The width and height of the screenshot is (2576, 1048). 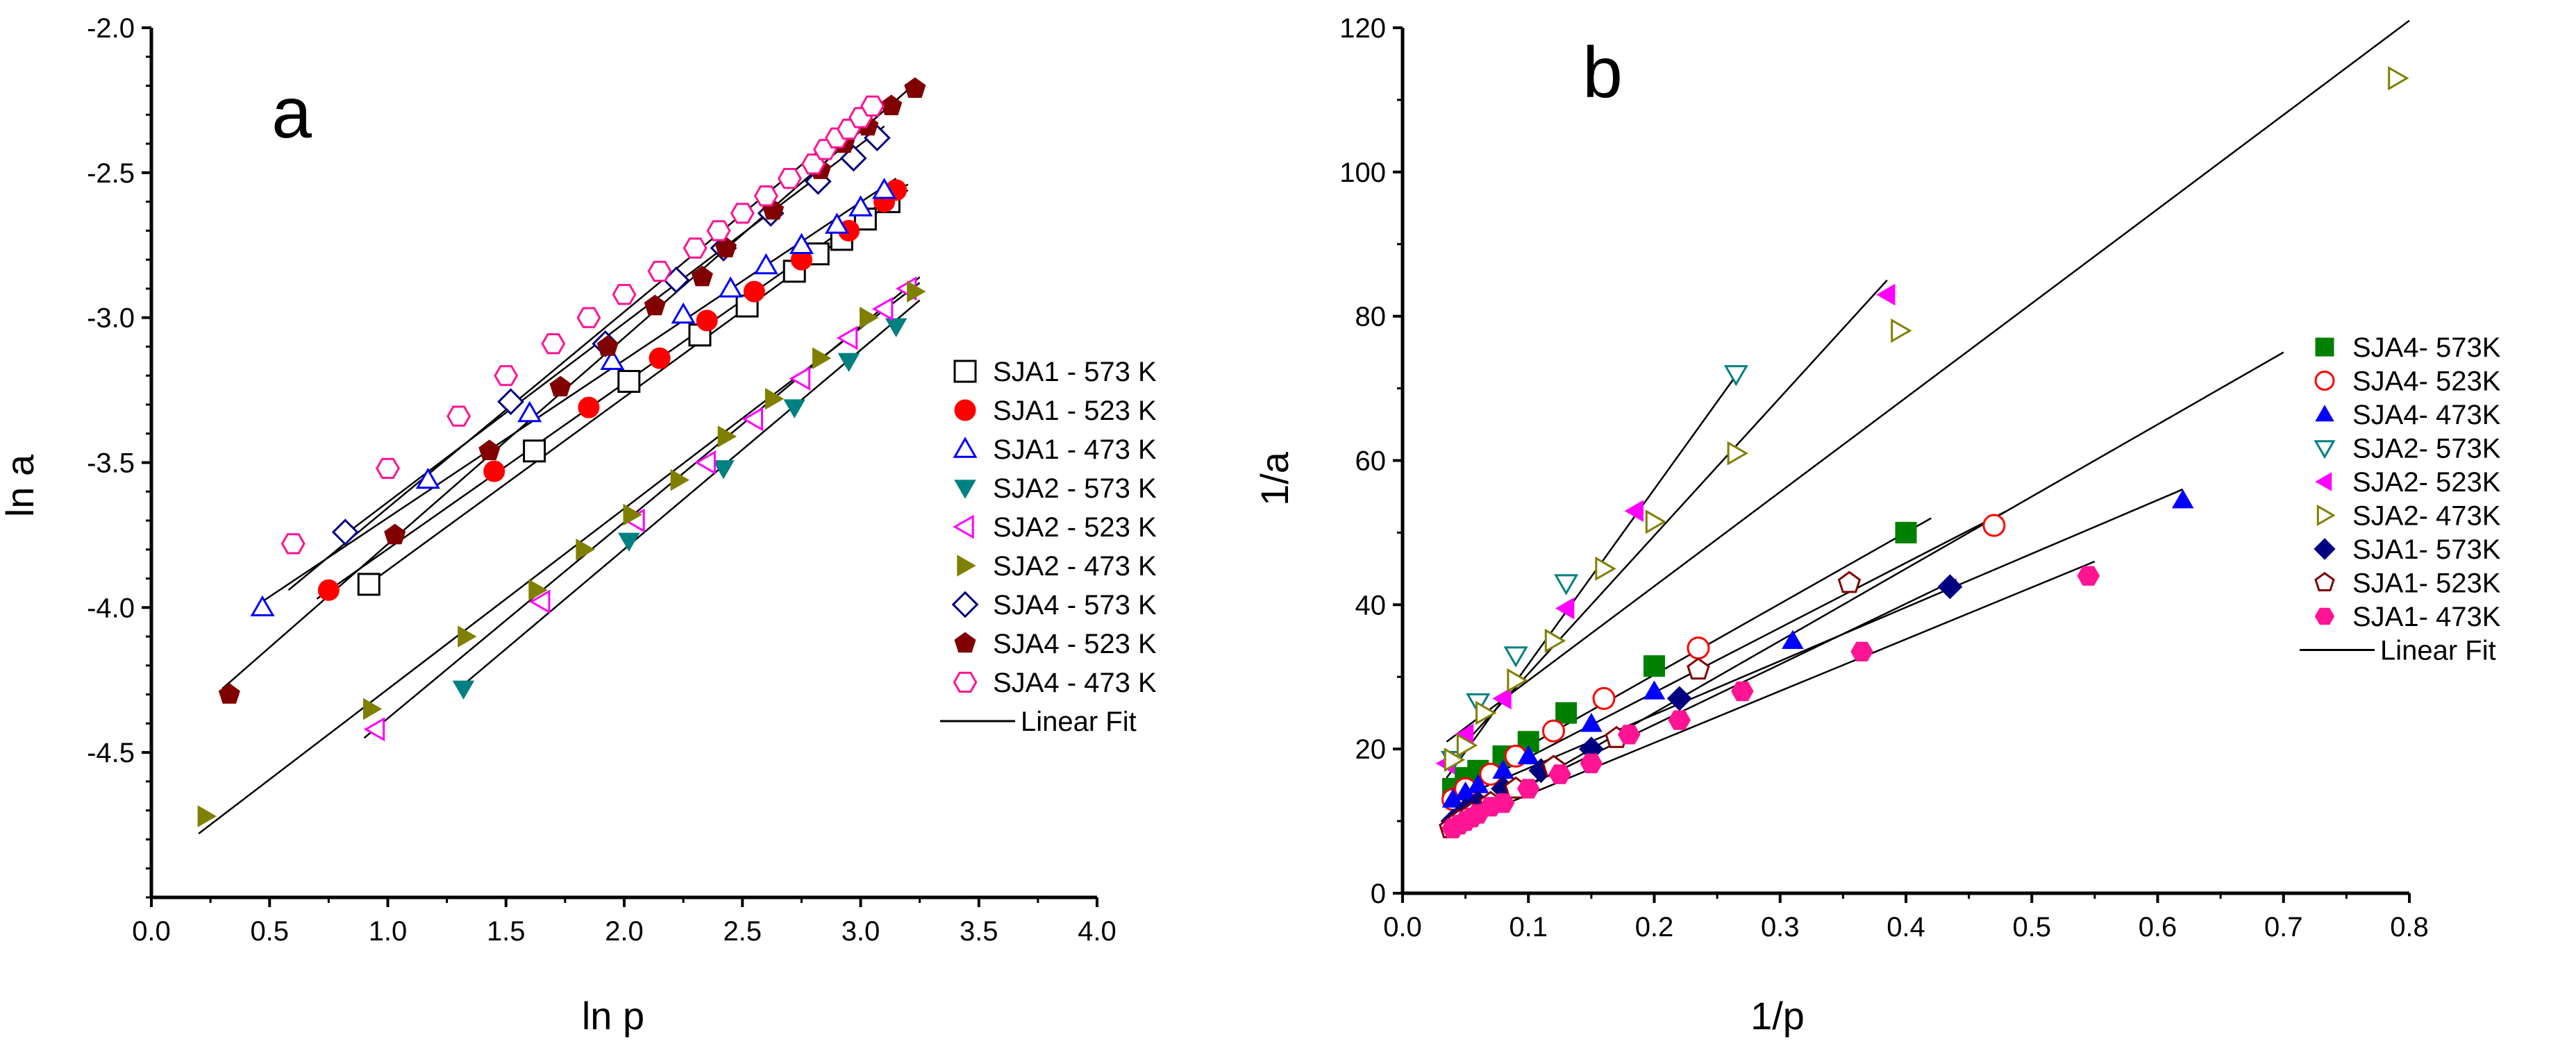 What do you see at coordinates (1274, 478) in the screenshot?
I see `panel-b-y-title: 1/a` at bounding box center [1274, 478].